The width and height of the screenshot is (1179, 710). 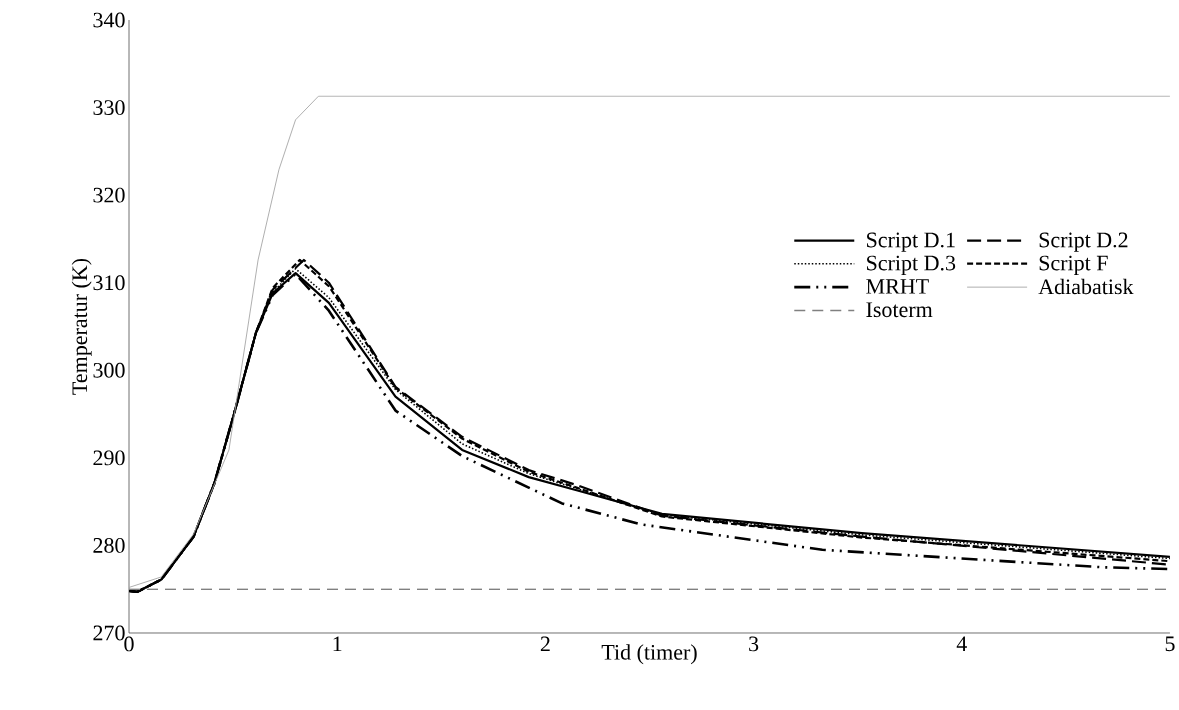 I want to click on x-tick-label: 1, so click(x=337, y=644).